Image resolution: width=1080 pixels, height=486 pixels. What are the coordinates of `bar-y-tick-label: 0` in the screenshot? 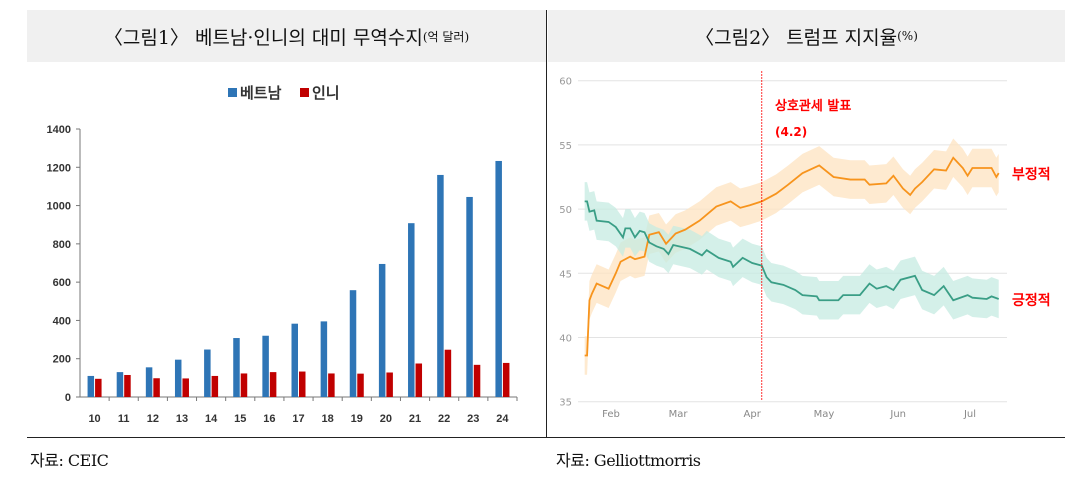 It's located at (68, 398).